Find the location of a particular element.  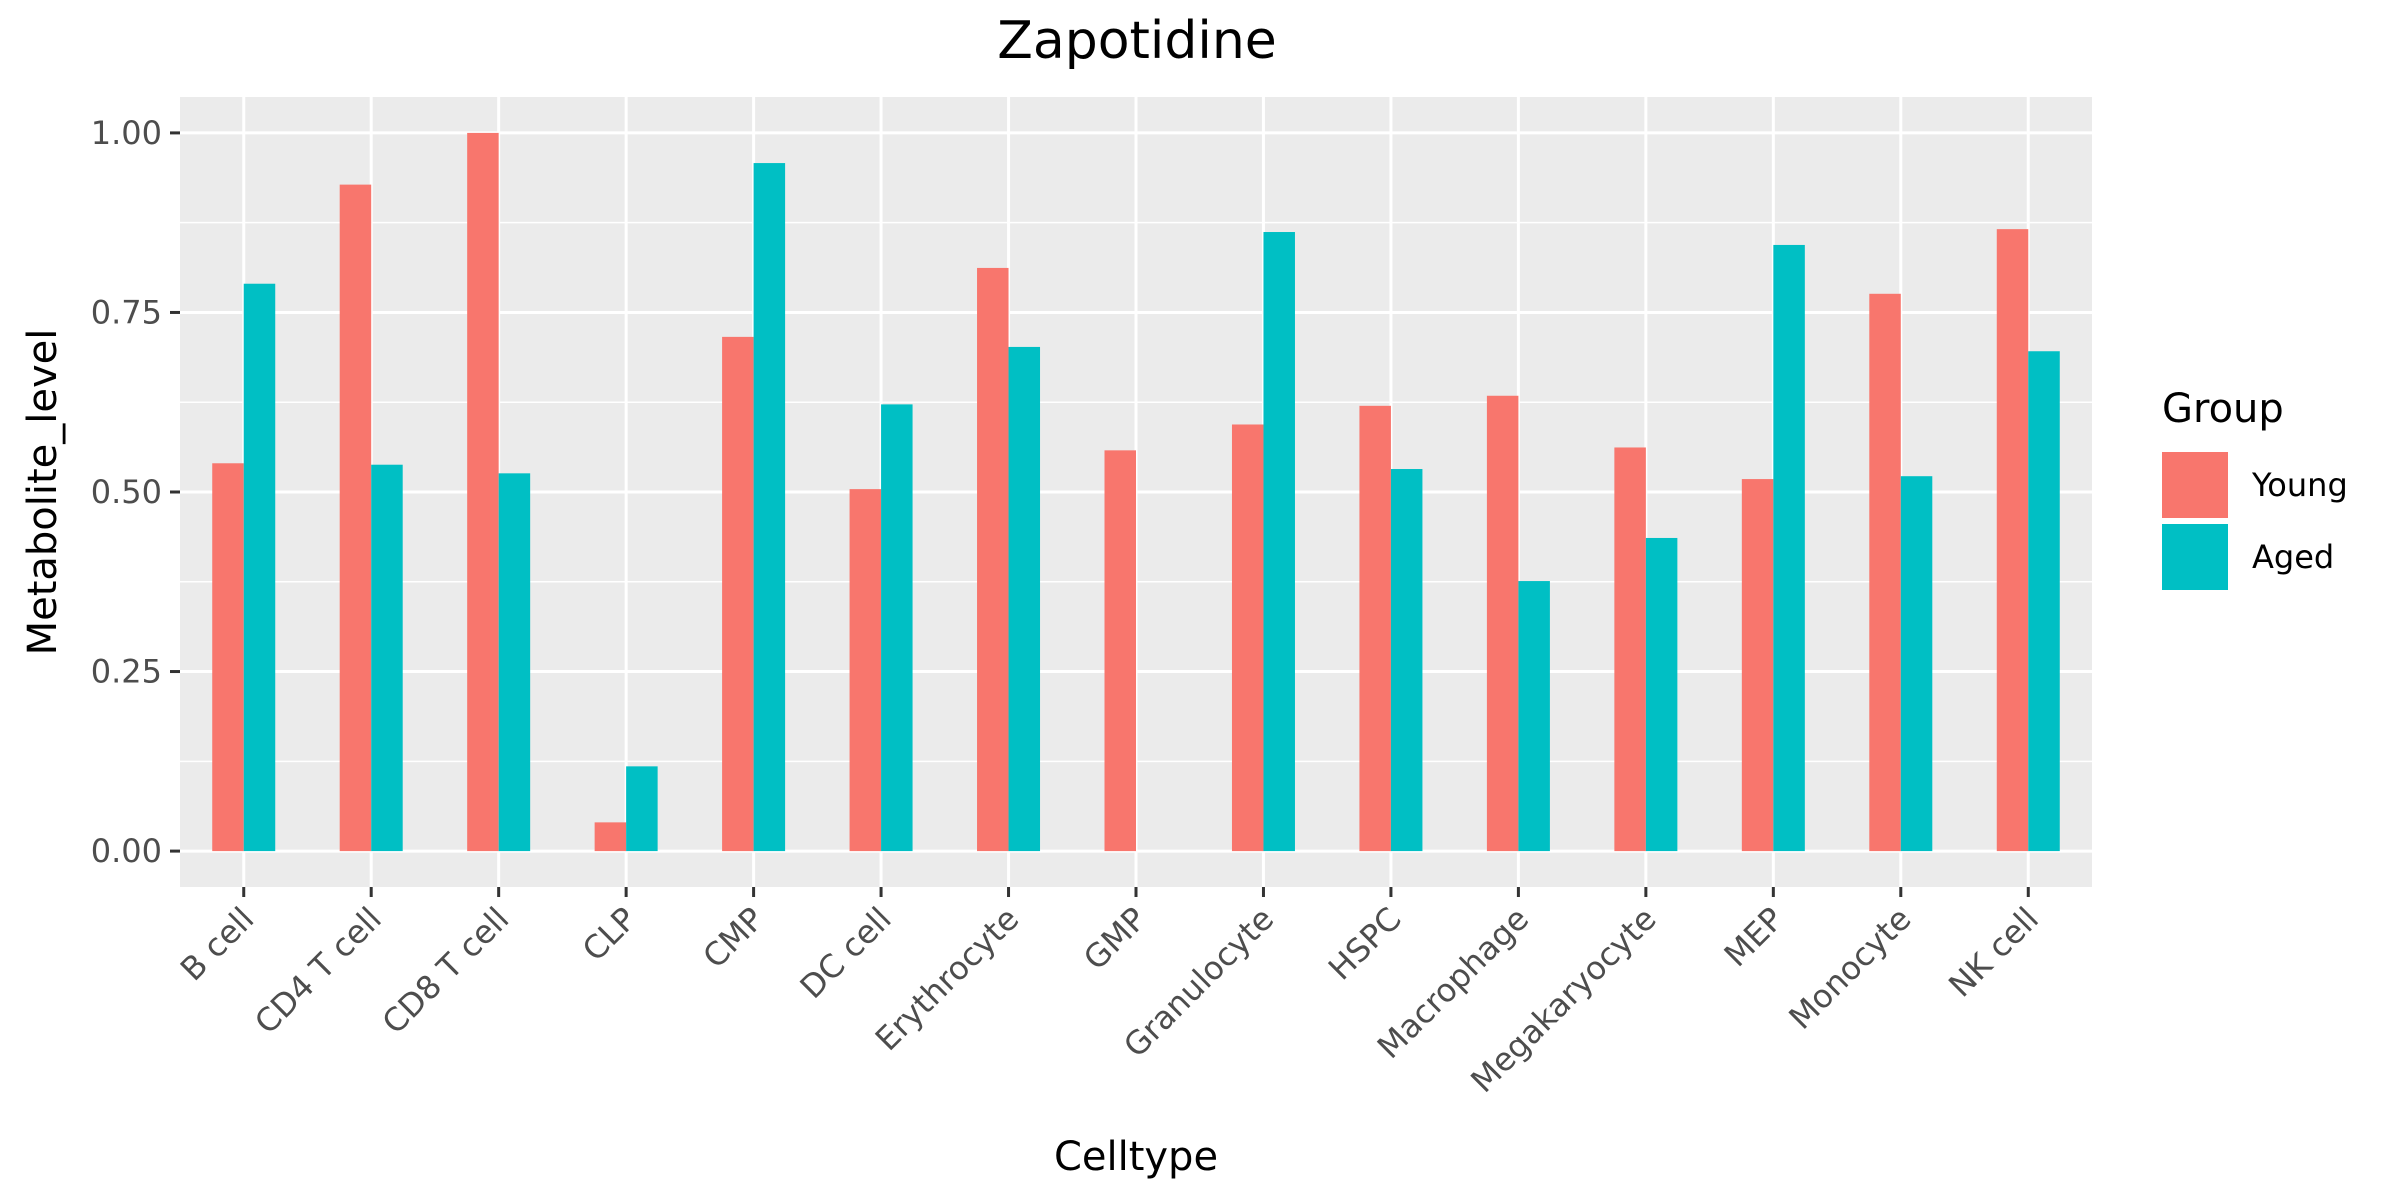

y-tick-label: 0.50 is located at coordinates (126, 492).